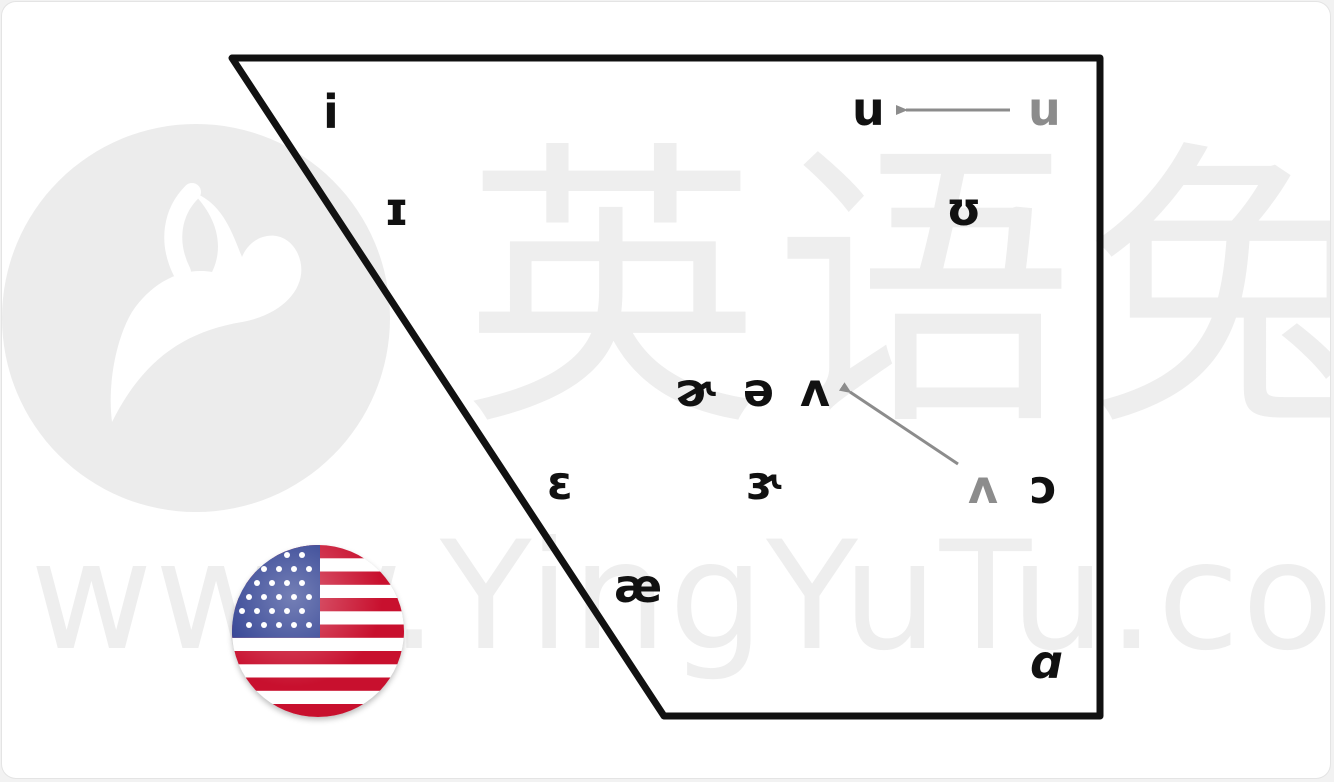  Describe the element at coordinates (868, 109) in the screenshot. I see `vowel-u: u` at that location.